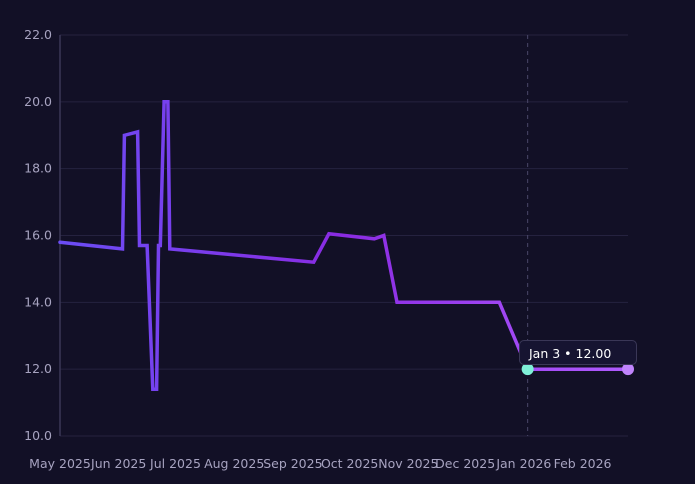 Image resolution: width=695 pixels, height=484 pixels. What do you see at coordinates (523, 463) in the screenshot?
I see `x-tick-label: Jan 2026` at bounding box center [523, 463].